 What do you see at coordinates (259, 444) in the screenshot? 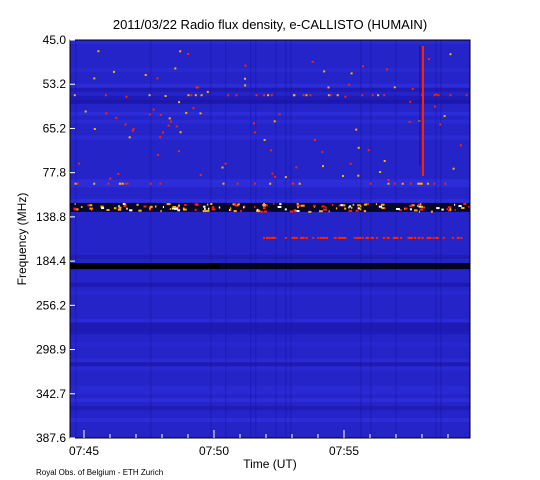
I see `x-axis: 07:45 07:50 07:55` at bounding box center [259, 444].